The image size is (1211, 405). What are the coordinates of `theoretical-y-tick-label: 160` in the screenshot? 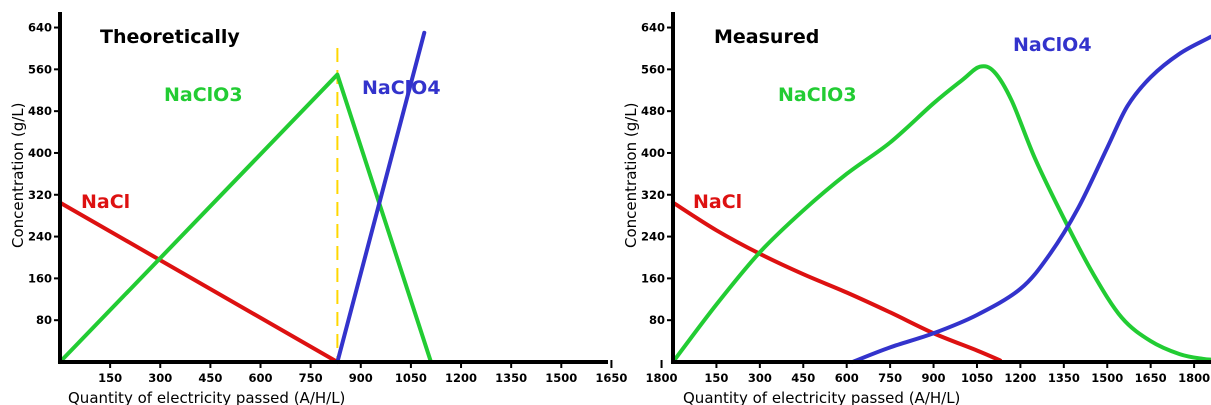 It's located at (40, 278).